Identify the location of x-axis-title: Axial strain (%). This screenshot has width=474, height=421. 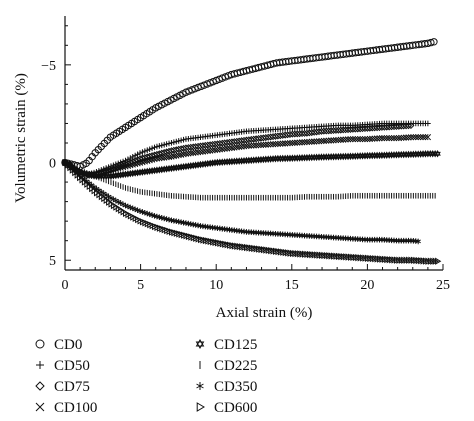
(264, 313).